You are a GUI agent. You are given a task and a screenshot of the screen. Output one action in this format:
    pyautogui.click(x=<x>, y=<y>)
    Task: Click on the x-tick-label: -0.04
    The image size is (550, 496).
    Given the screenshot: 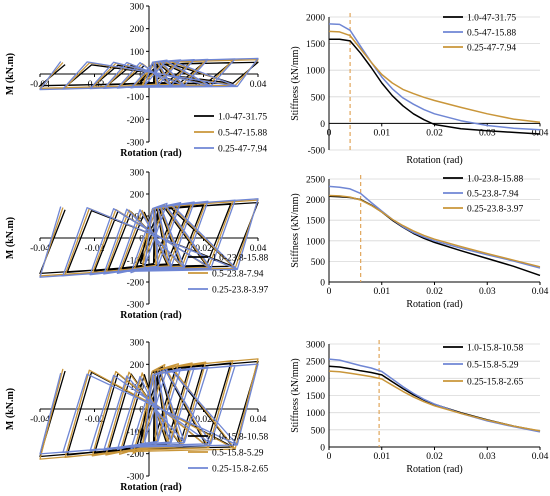 What is the action you would take?
    pyautogui.click(x=40, y=249)
    